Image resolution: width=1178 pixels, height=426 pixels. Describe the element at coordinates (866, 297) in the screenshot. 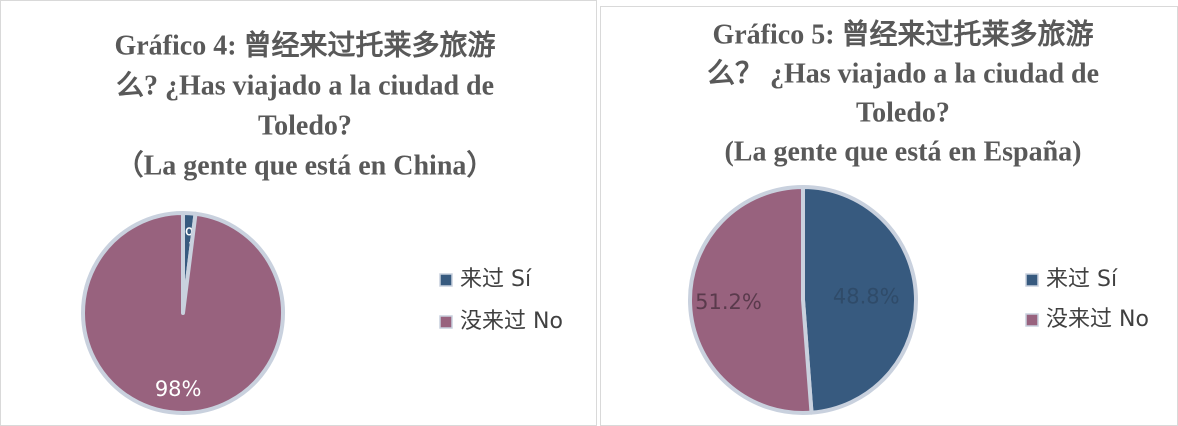

I see `data-label: 48.8%` at that location.